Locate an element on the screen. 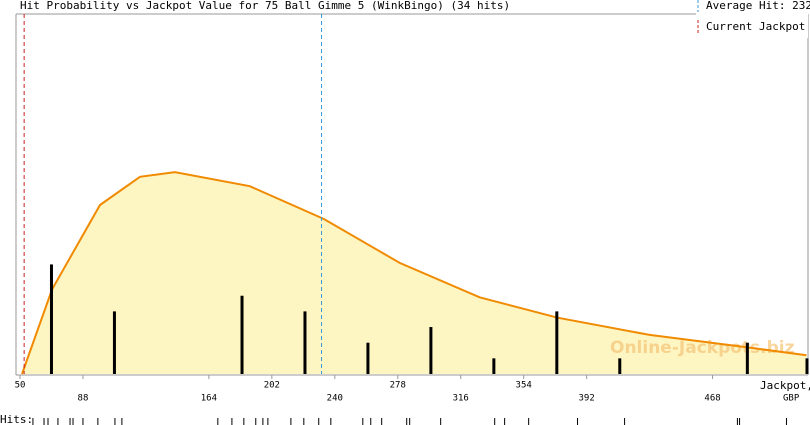 This screenshot has width=810, height=425. x-tick-label: 202 is located at coordinates (272, 386).